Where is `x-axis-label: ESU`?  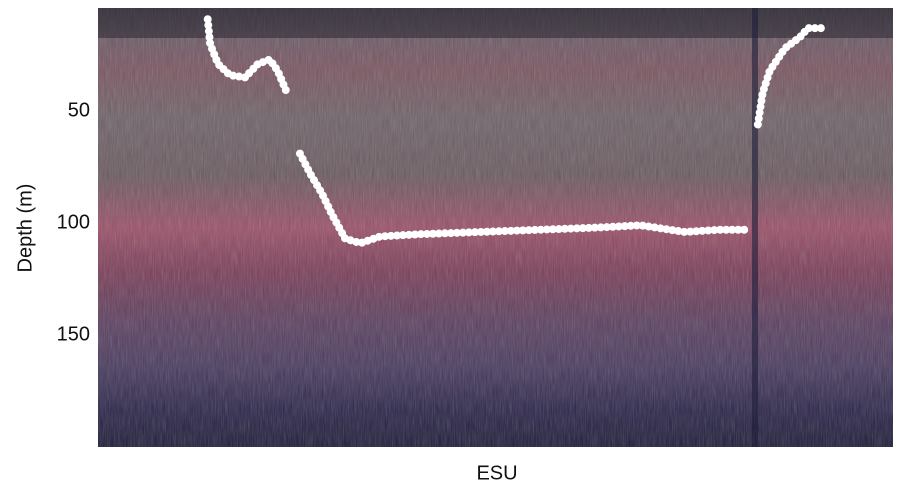 x-axis-label: ESU is located at coordinates (496, 473).